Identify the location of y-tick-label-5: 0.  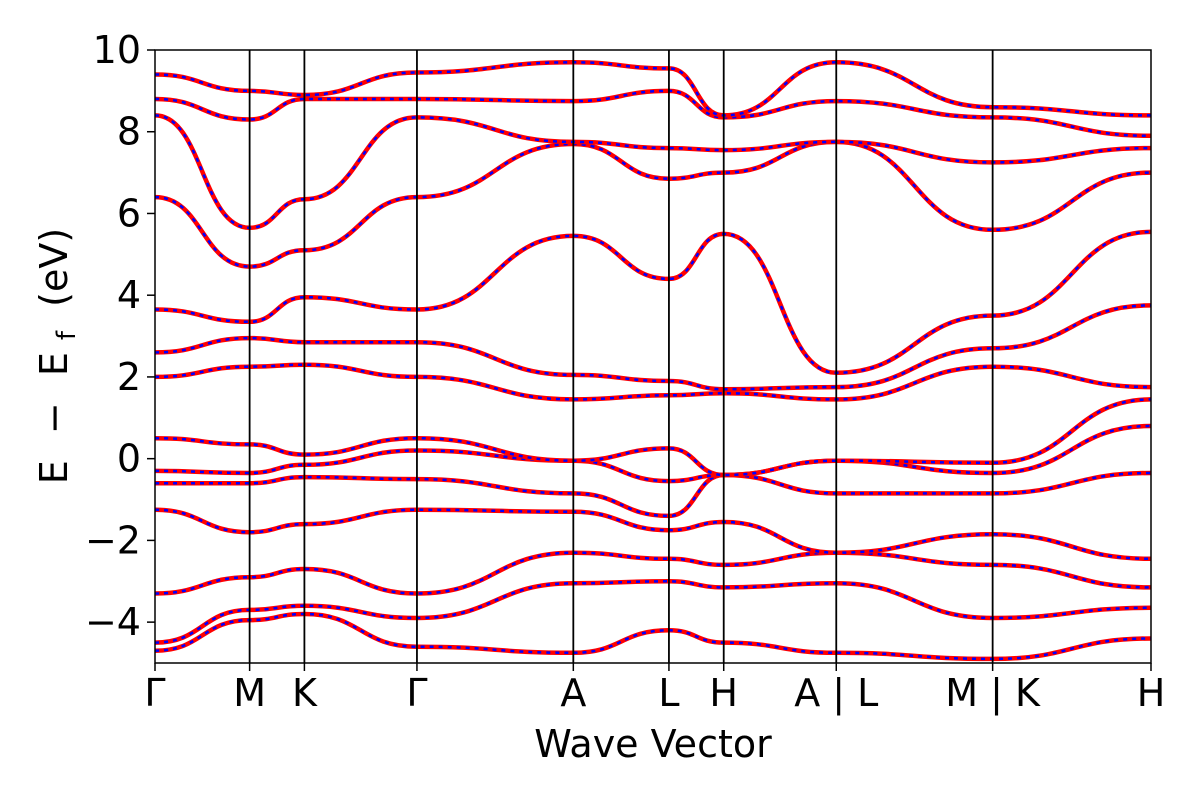
(129, 459).